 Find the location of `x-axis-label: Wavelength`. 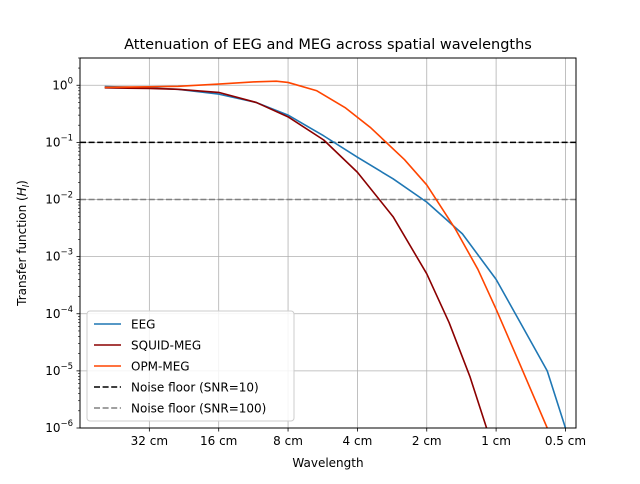

x-axis-label: Wavelength is located at coordinates (327, 463).